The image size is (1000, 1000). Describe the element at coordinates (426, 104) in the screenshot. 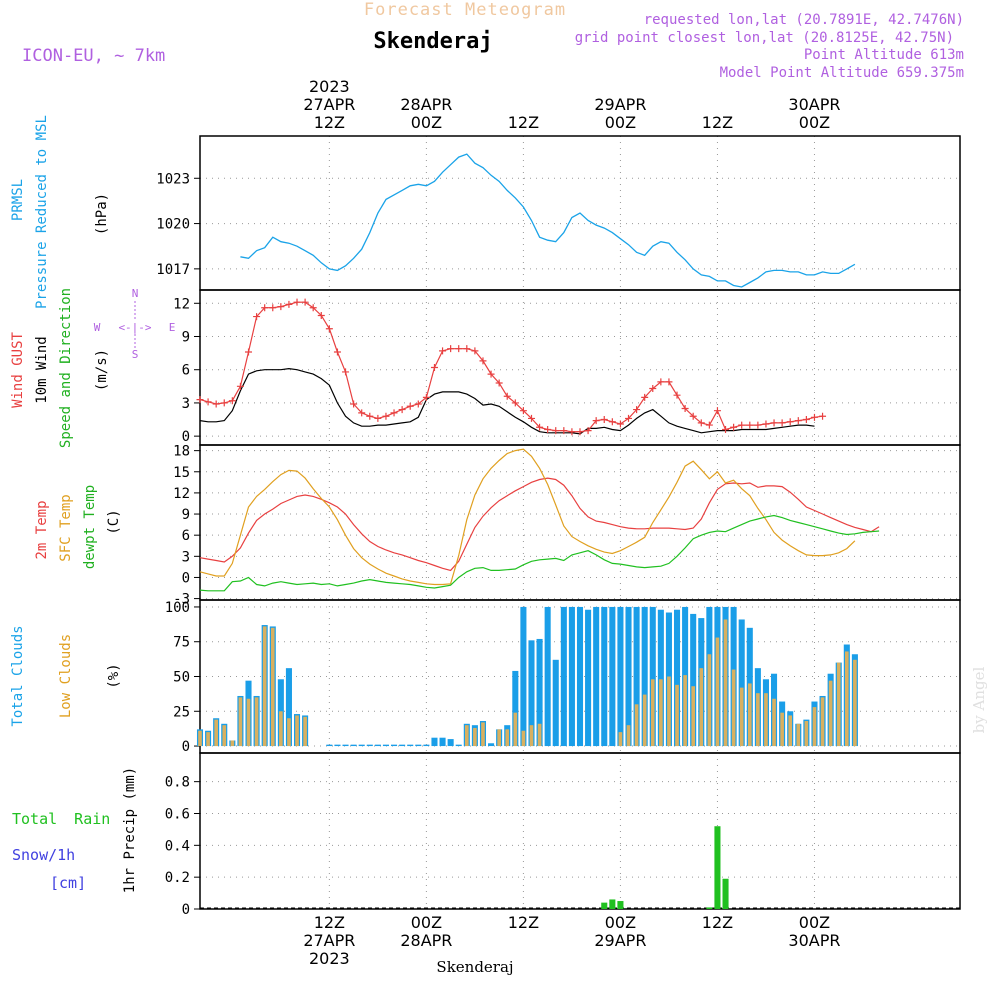

I see `top-time-label: 28APR` at that location.